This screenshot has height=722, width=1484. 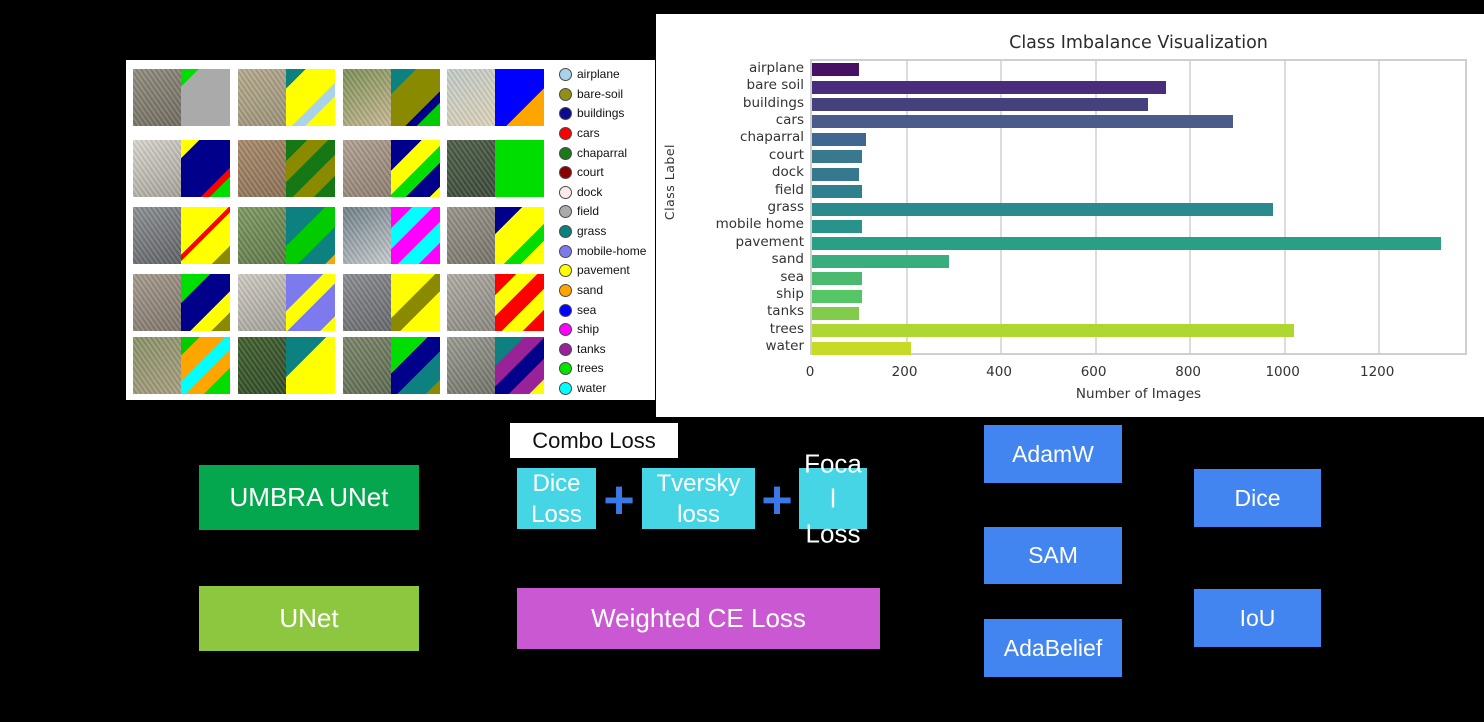 What do you see at coordinates (1138, 394) in the screenshot?
I see `x-axis-label: Number of Images` at bounding box center [1138, 394].